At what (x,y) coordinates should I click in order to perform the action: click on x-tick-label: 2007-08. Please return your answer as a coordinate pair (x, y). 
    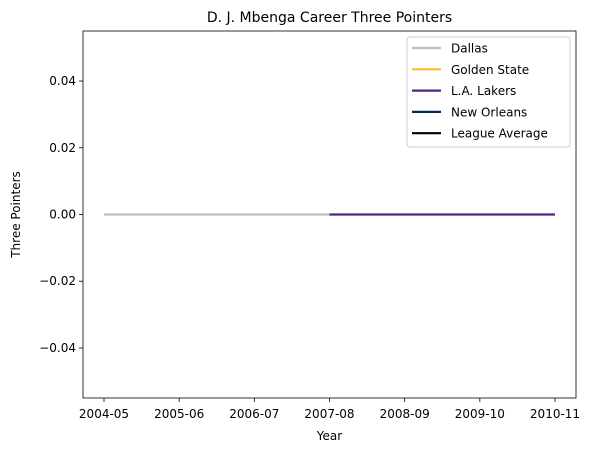
    Looking at the image, I should click on (329, 414).